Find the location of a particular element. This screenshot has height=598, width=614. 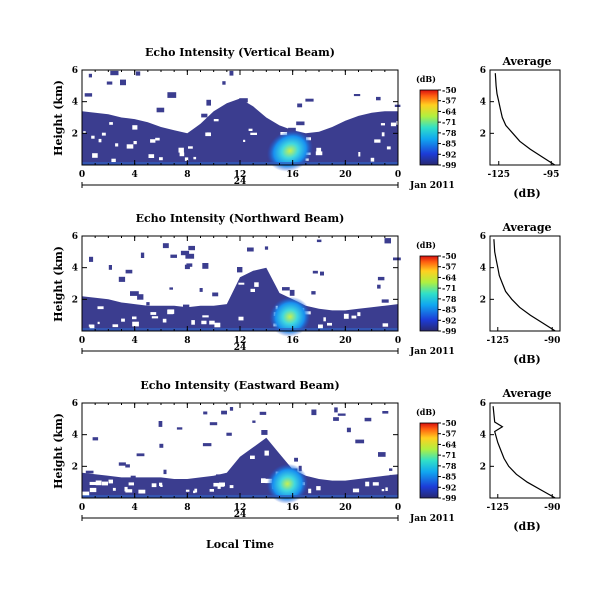

x-tick-label: 0 is located at coordinates (398, 175).